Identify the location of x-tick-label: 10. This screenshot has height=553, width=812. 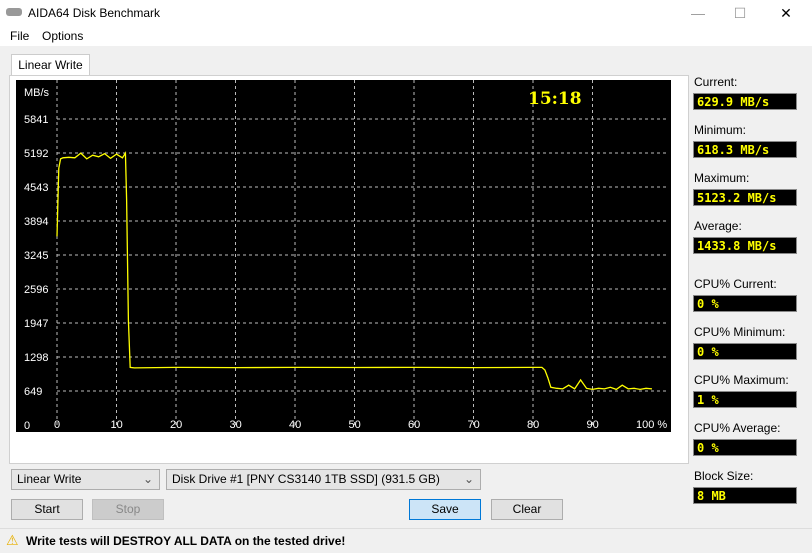
(117, 425).